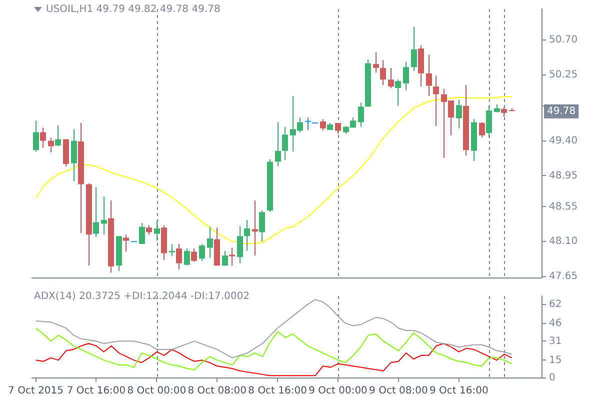  I want to click on x-tick-label: 8 Oct 00:00, so click(156, 391).